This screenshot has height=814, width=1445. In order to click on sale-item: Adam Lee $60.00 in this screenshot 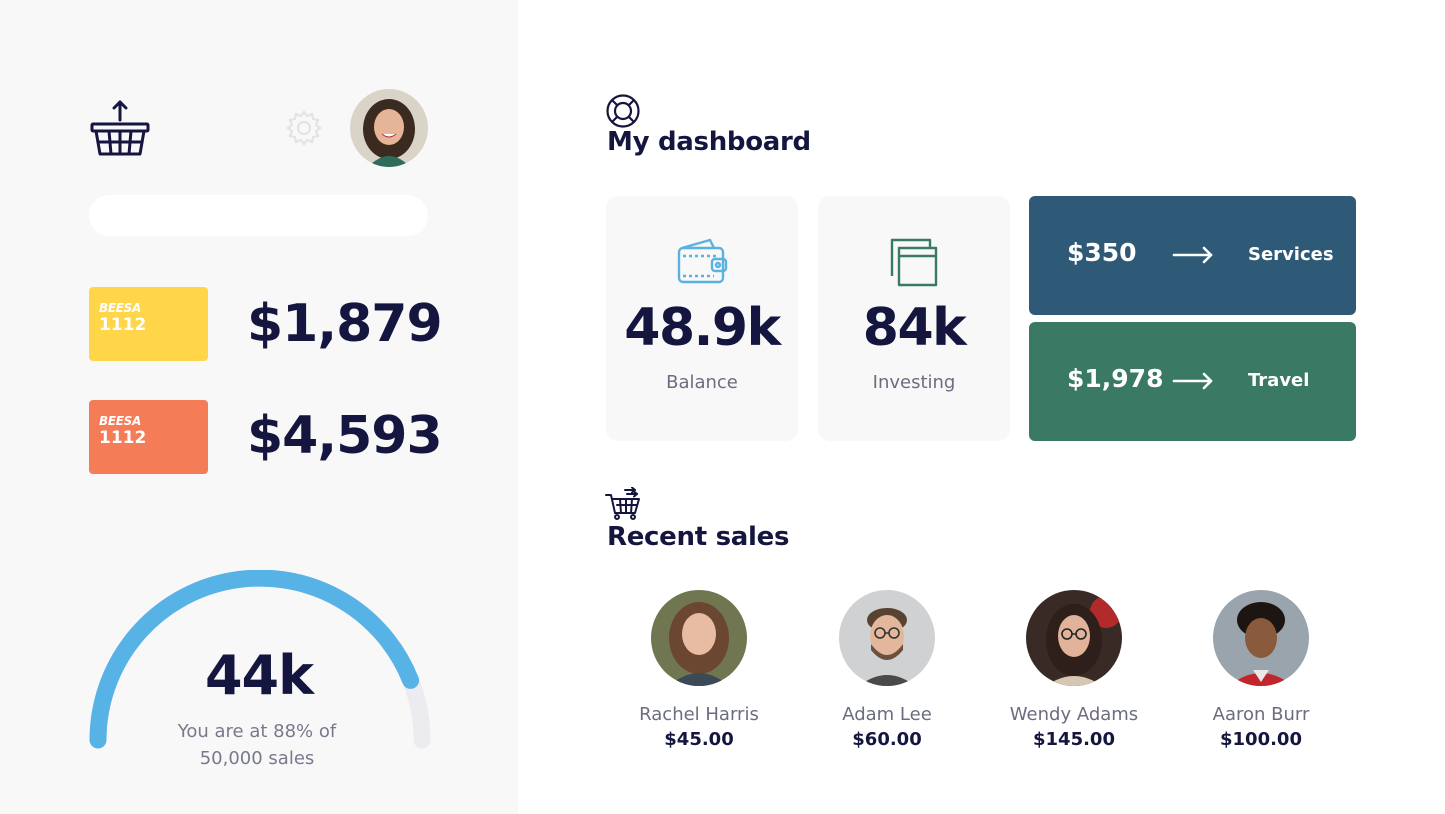, I will do `click(887, 670)`.